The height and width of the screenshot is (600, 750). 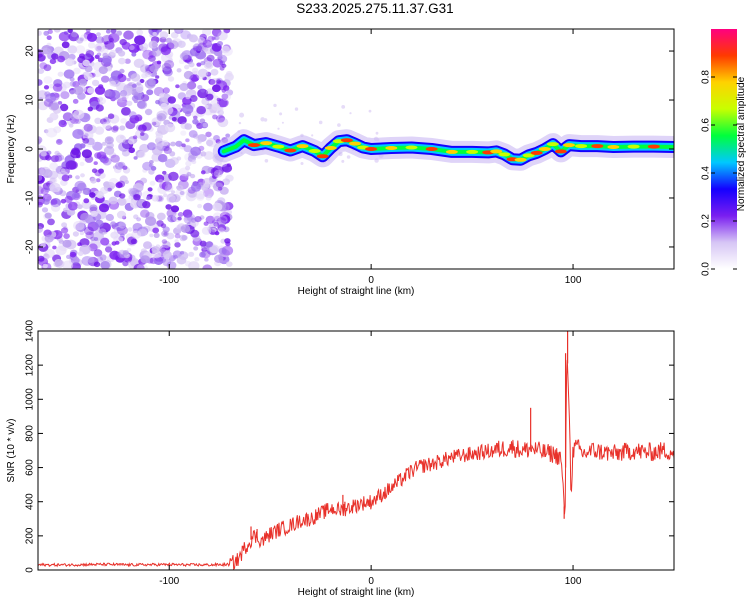 I want to click on colorbar-tick-label: 0.0, so click(x=706, y=269).